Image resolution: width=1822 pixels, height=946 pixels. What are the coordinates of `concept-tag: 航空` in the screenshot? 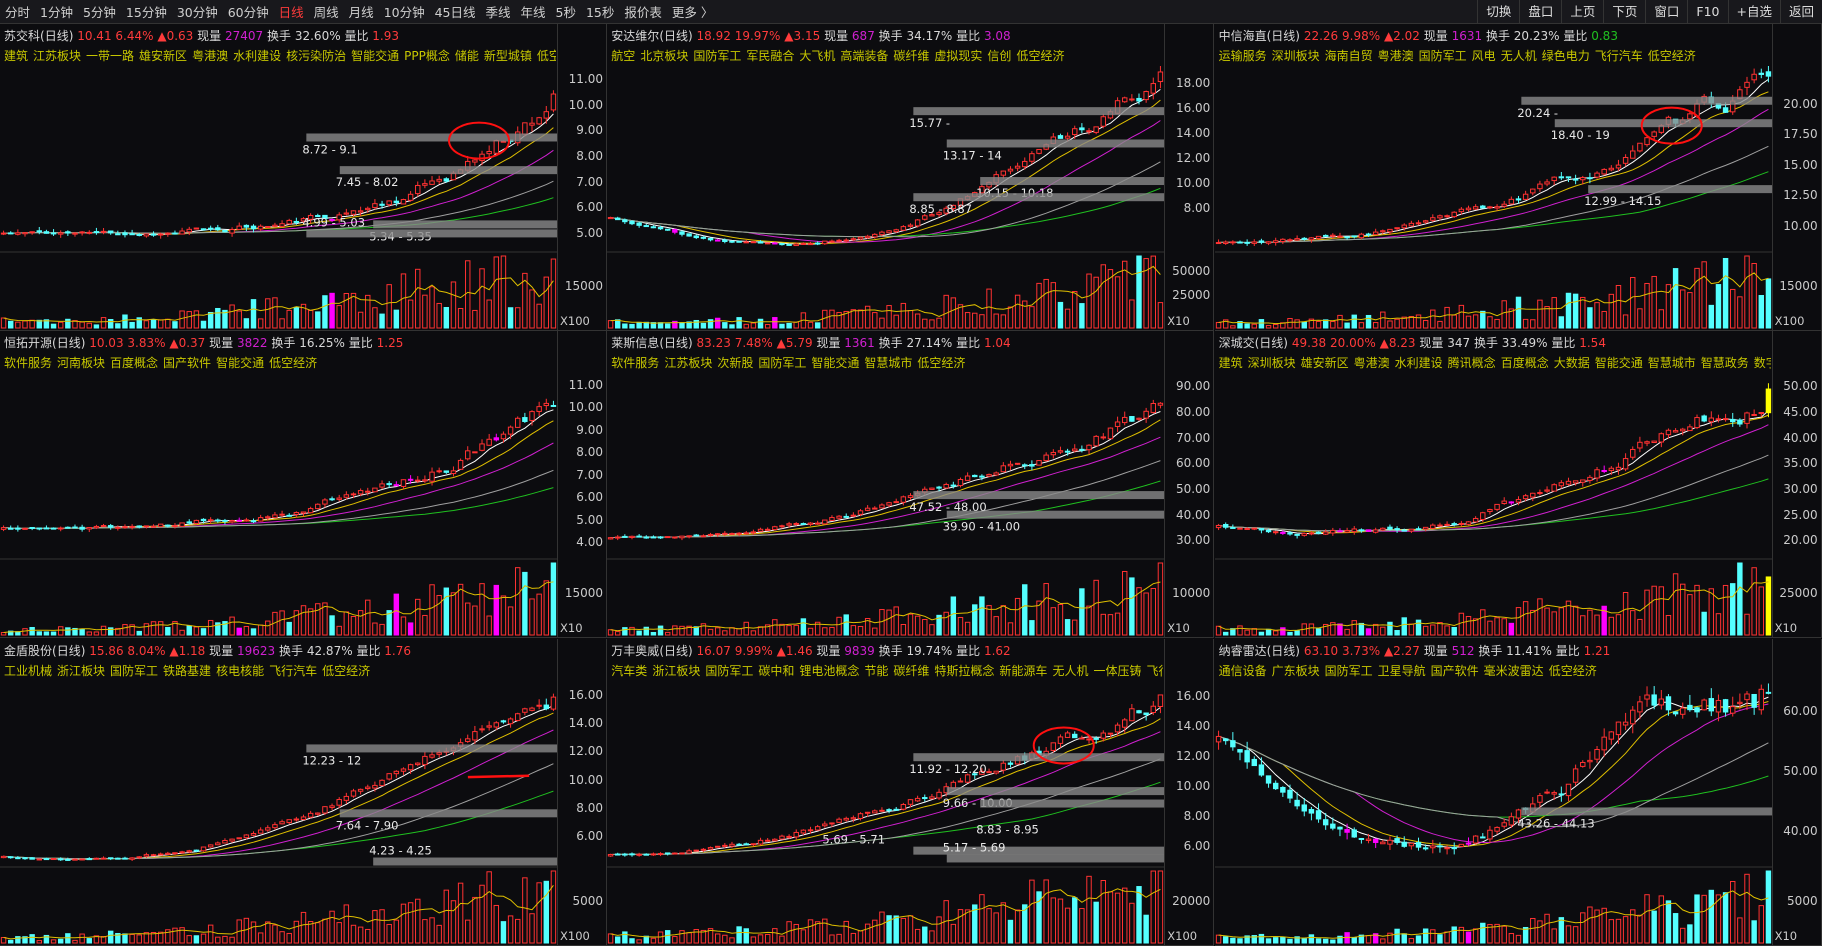 It's located at (623, 56).